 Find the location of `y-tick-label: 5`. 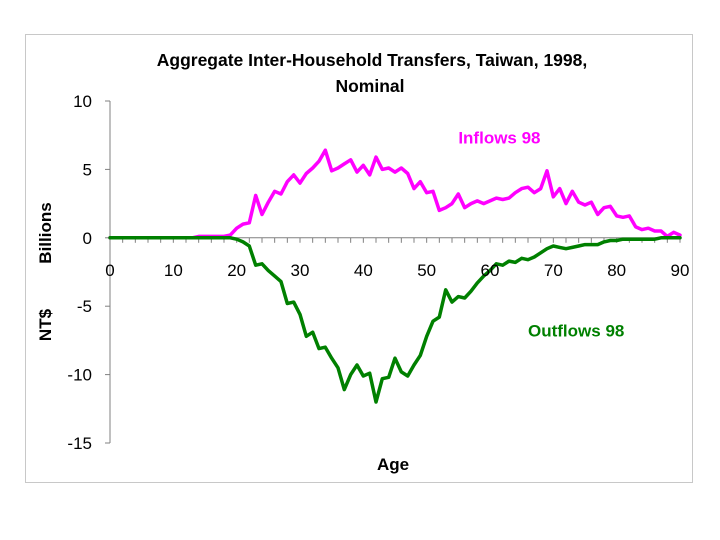

y-tick-label: 5 is located at coordinates (87, 169).